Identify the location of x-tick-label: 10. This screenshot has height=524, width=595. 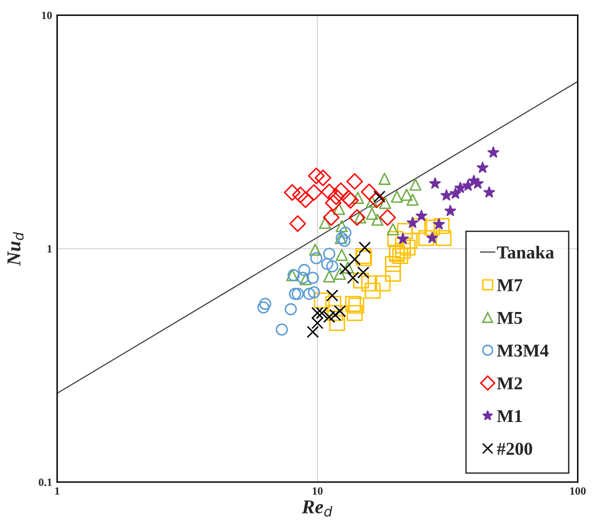
(317, 491).